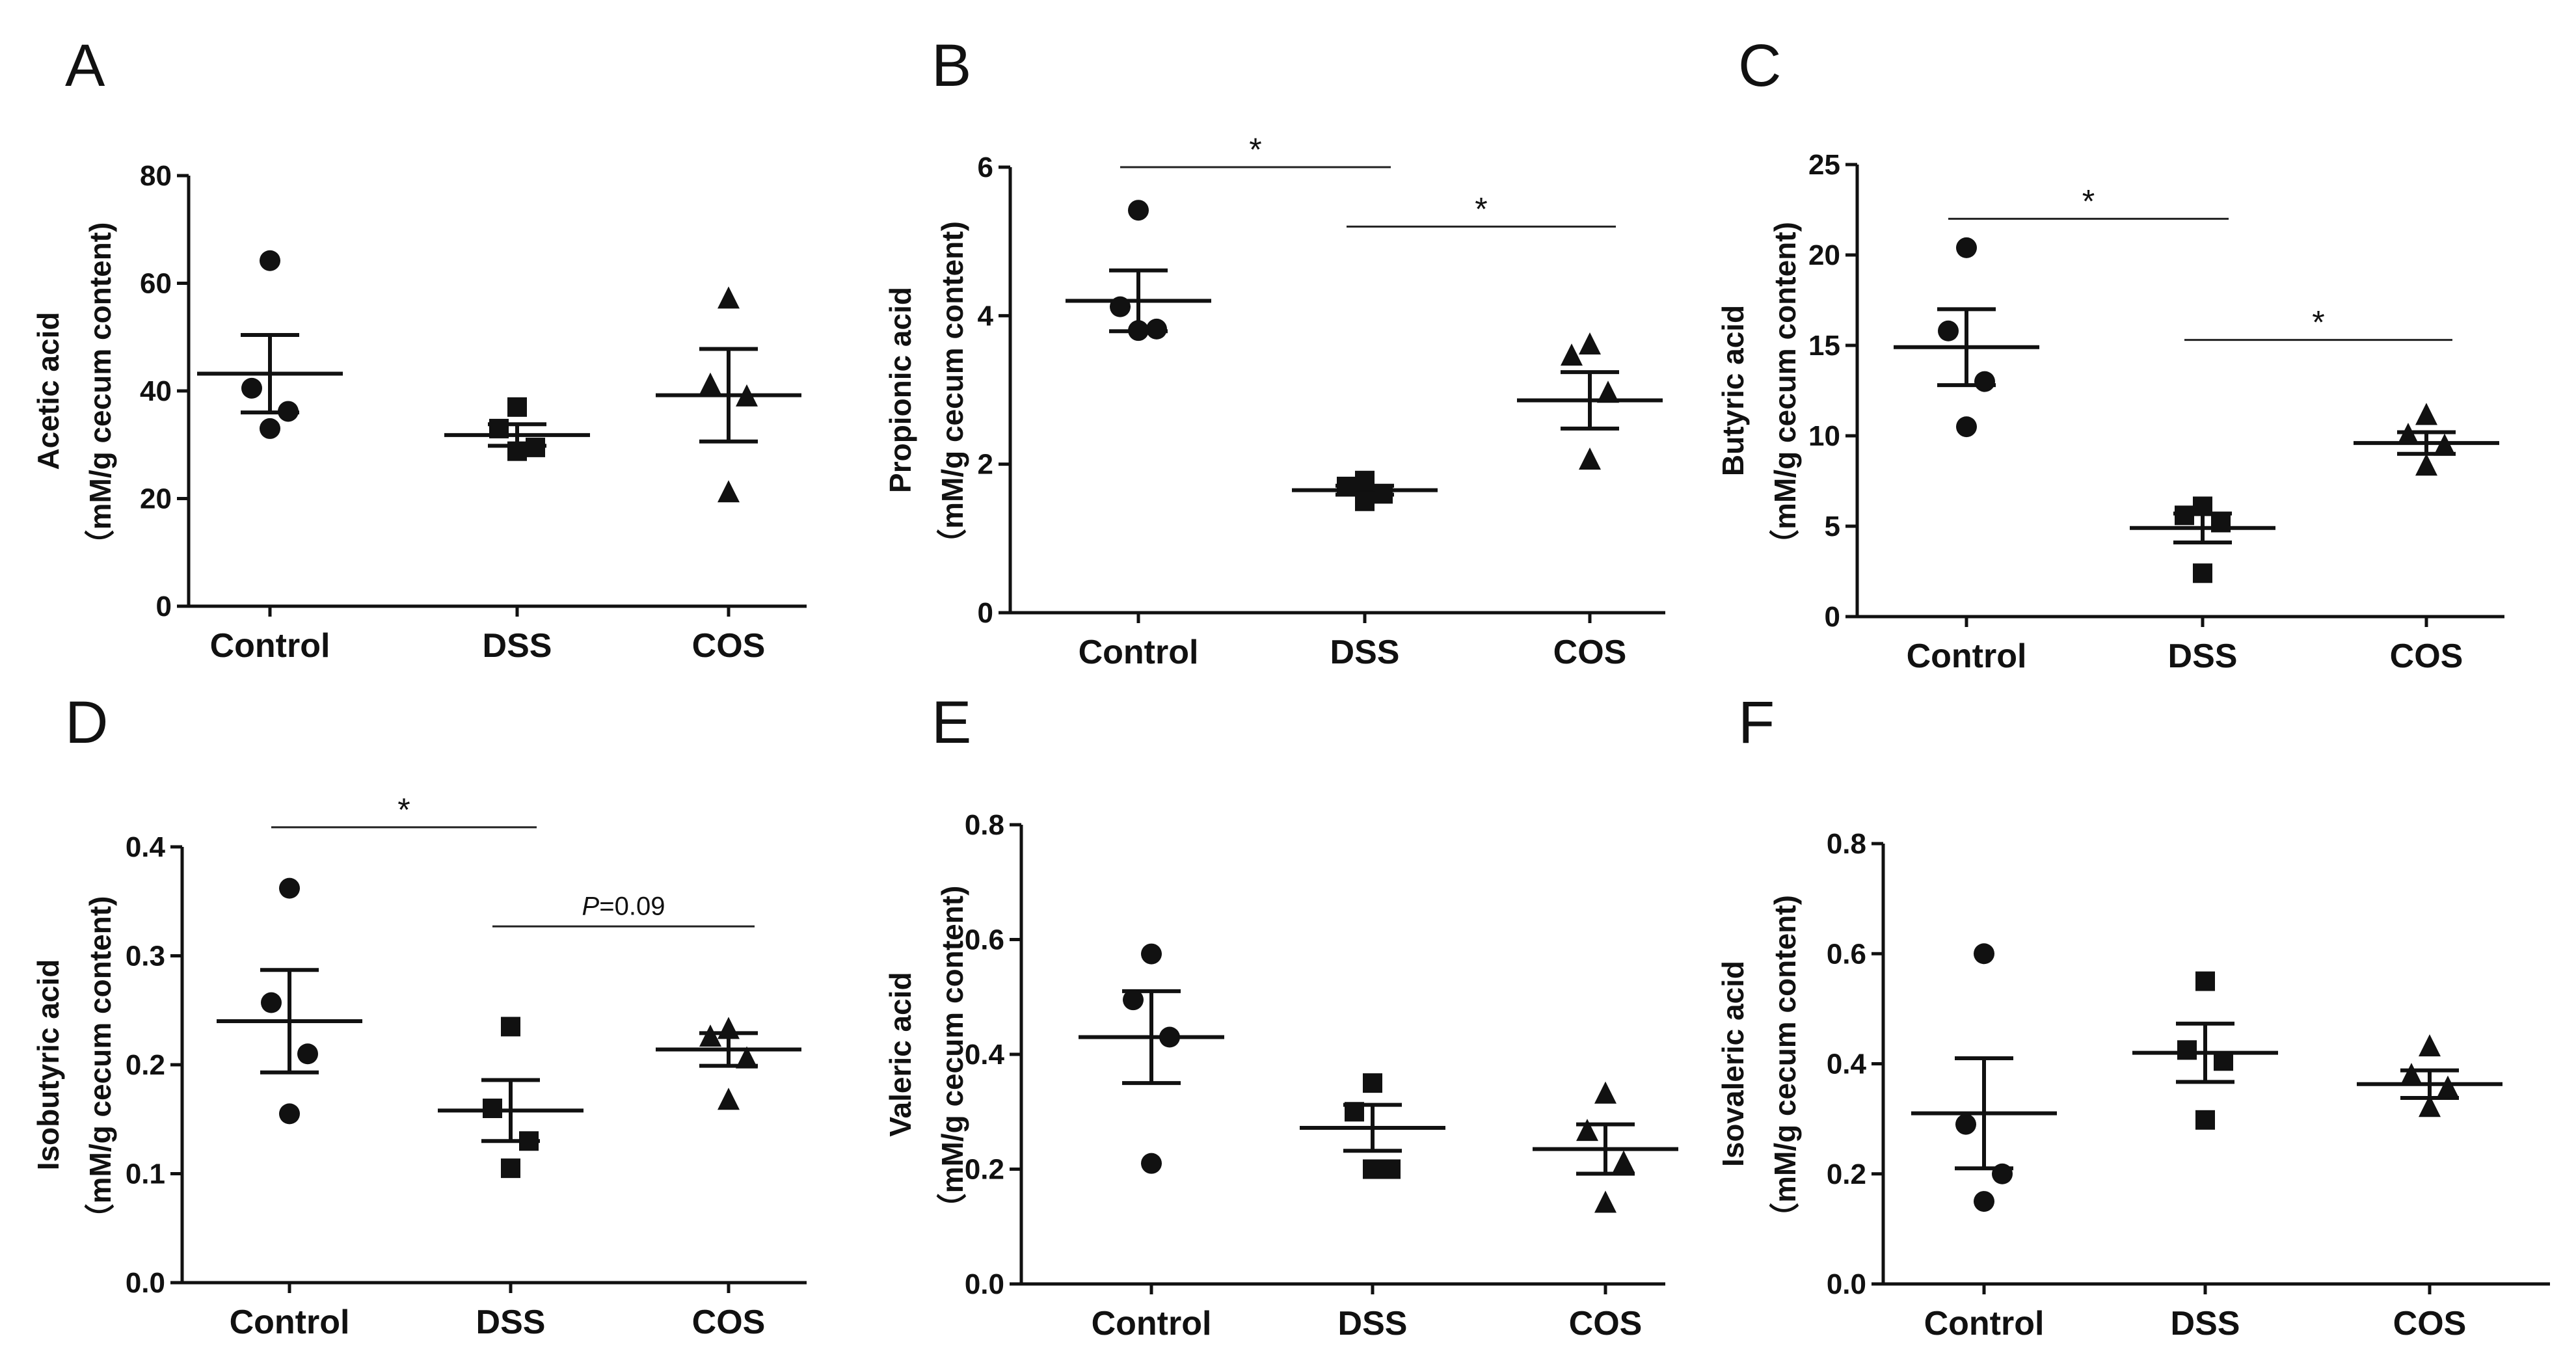 The image size is (2576, 1349). What do you see at coordinates (1760, 66) in the screenshot?
I see `panel-letter: C` at bounding box center [1760, 66].